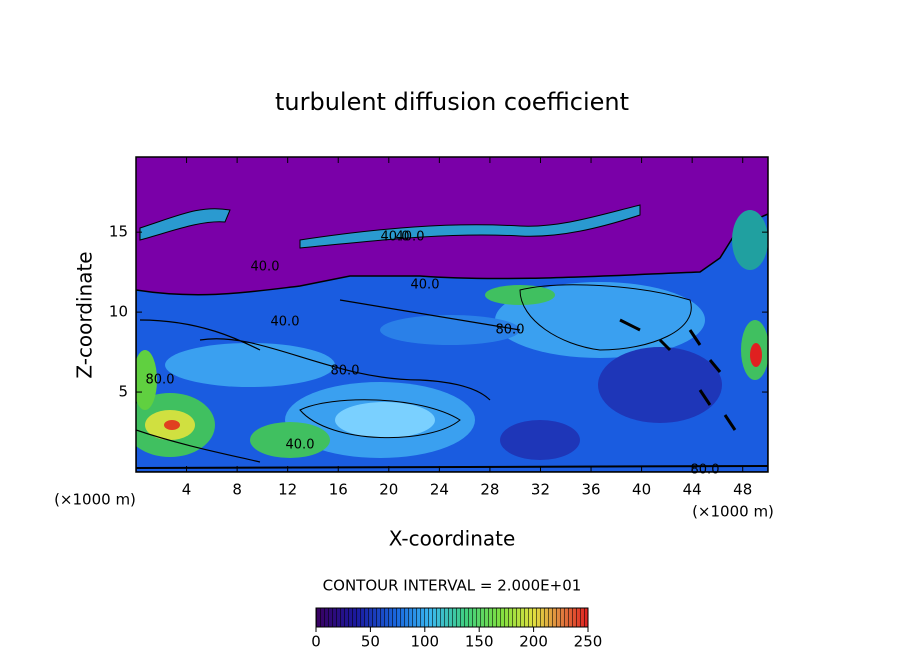 This screenshot has width=904, height=658. Describe the element at coordinates (733, 512) in the screenshot. I see `x-unit-label: (×1000 m)` at that location.